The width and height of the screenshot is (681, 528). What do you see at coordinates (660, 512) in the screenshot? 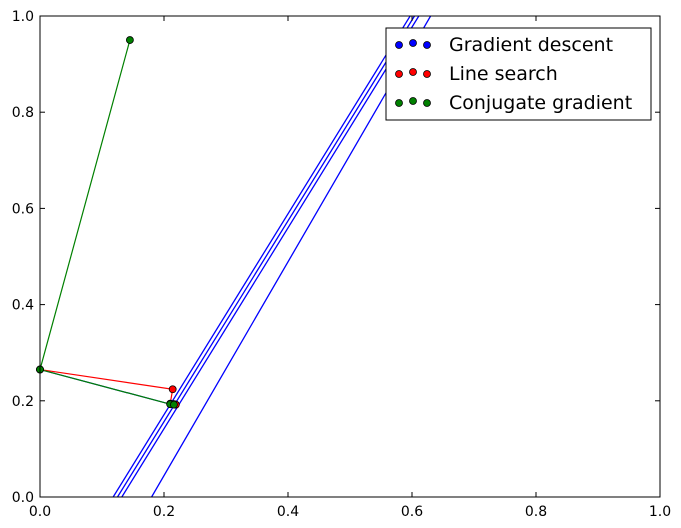
I see `x-tick-label: 1.0` at bounding box center [660, 512].